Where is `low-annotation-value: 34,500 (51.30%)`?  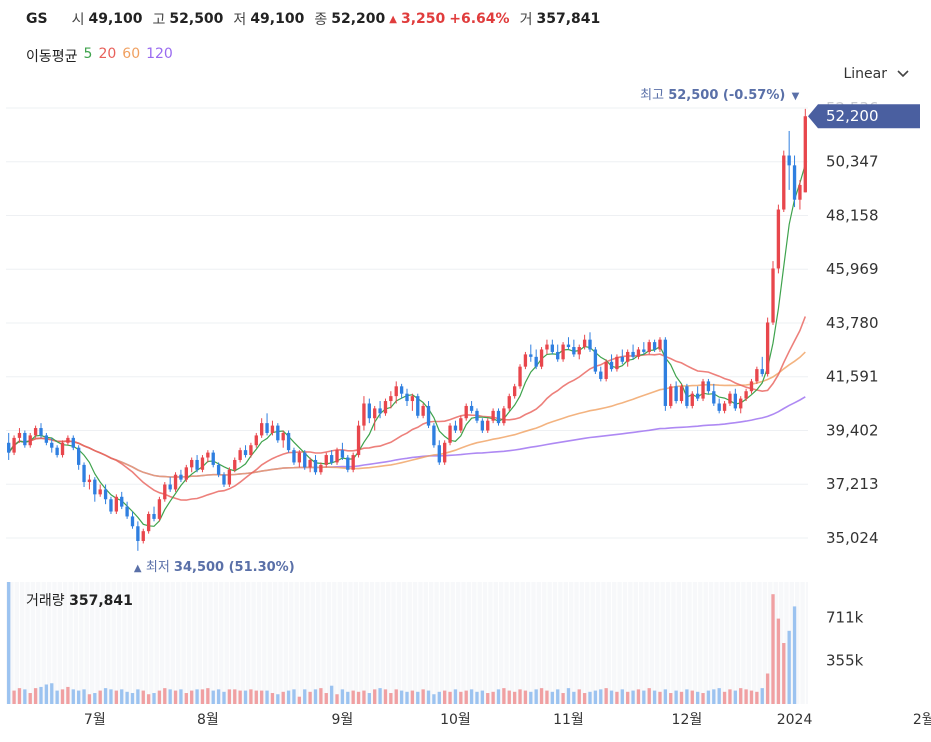 low-annotation-value: 34,500 (51.30%) is located at coordinates (234, 567).